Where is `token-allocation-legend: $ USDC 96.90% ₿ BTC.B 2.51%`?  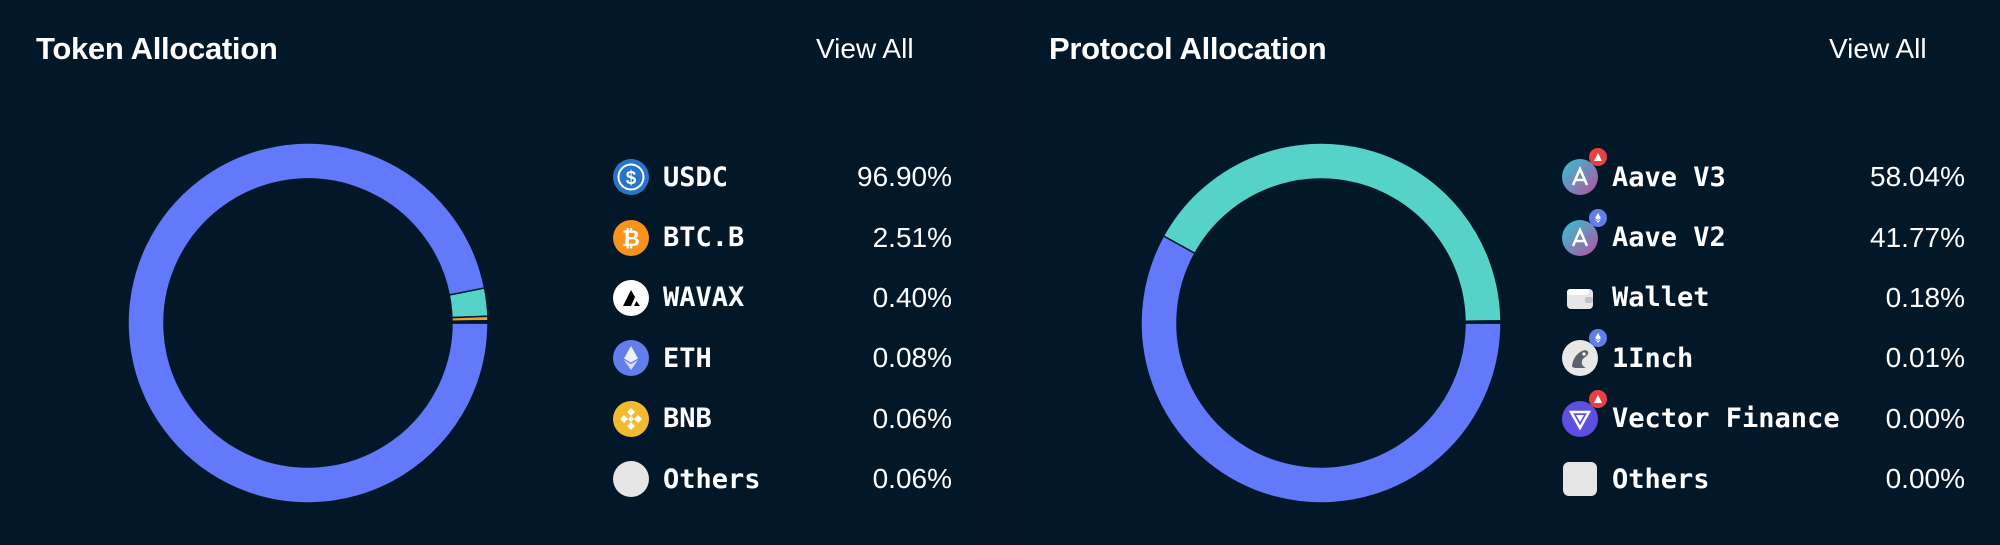
token-allocation-legend: $ USDC 96.90% ₿ BTC.B 2.51% is located at coordinates (782, 328).